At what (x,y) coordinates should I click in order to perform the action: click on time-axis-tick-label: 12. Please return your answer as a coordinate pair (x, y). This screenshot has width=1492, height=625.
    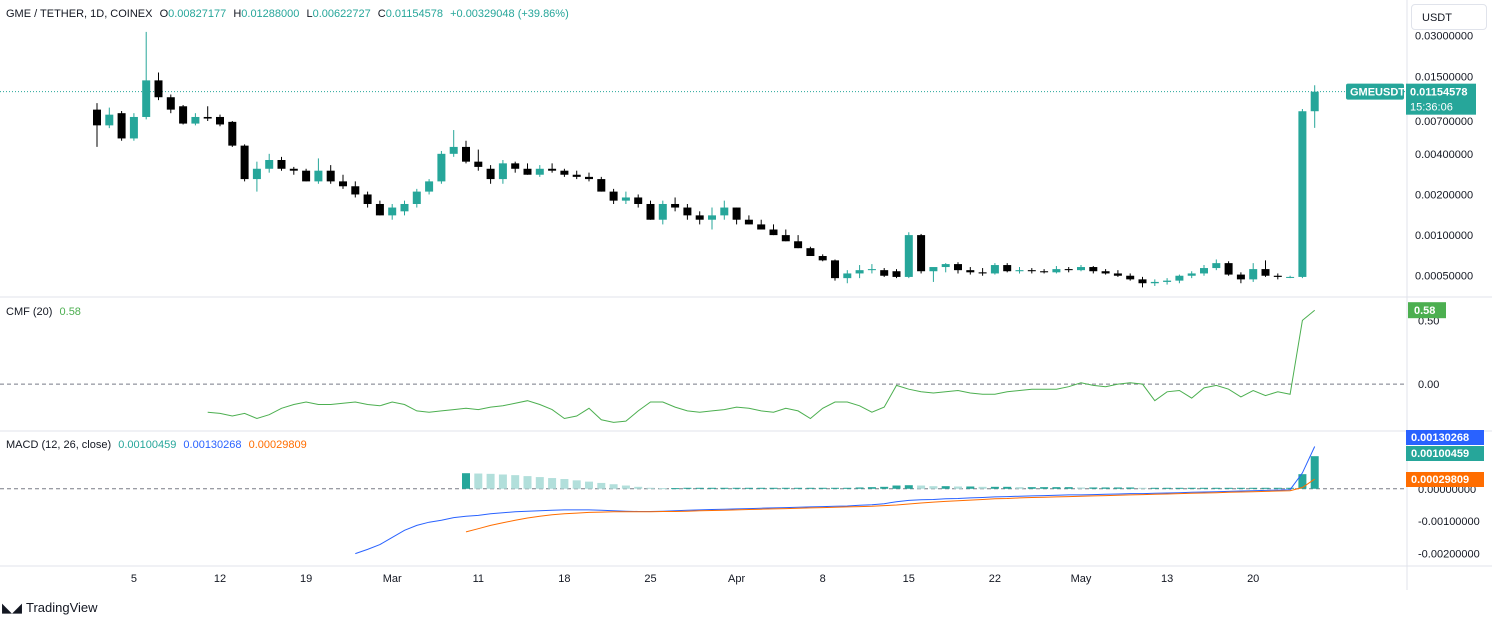
    Looking at the image, I should click on (220, 579).